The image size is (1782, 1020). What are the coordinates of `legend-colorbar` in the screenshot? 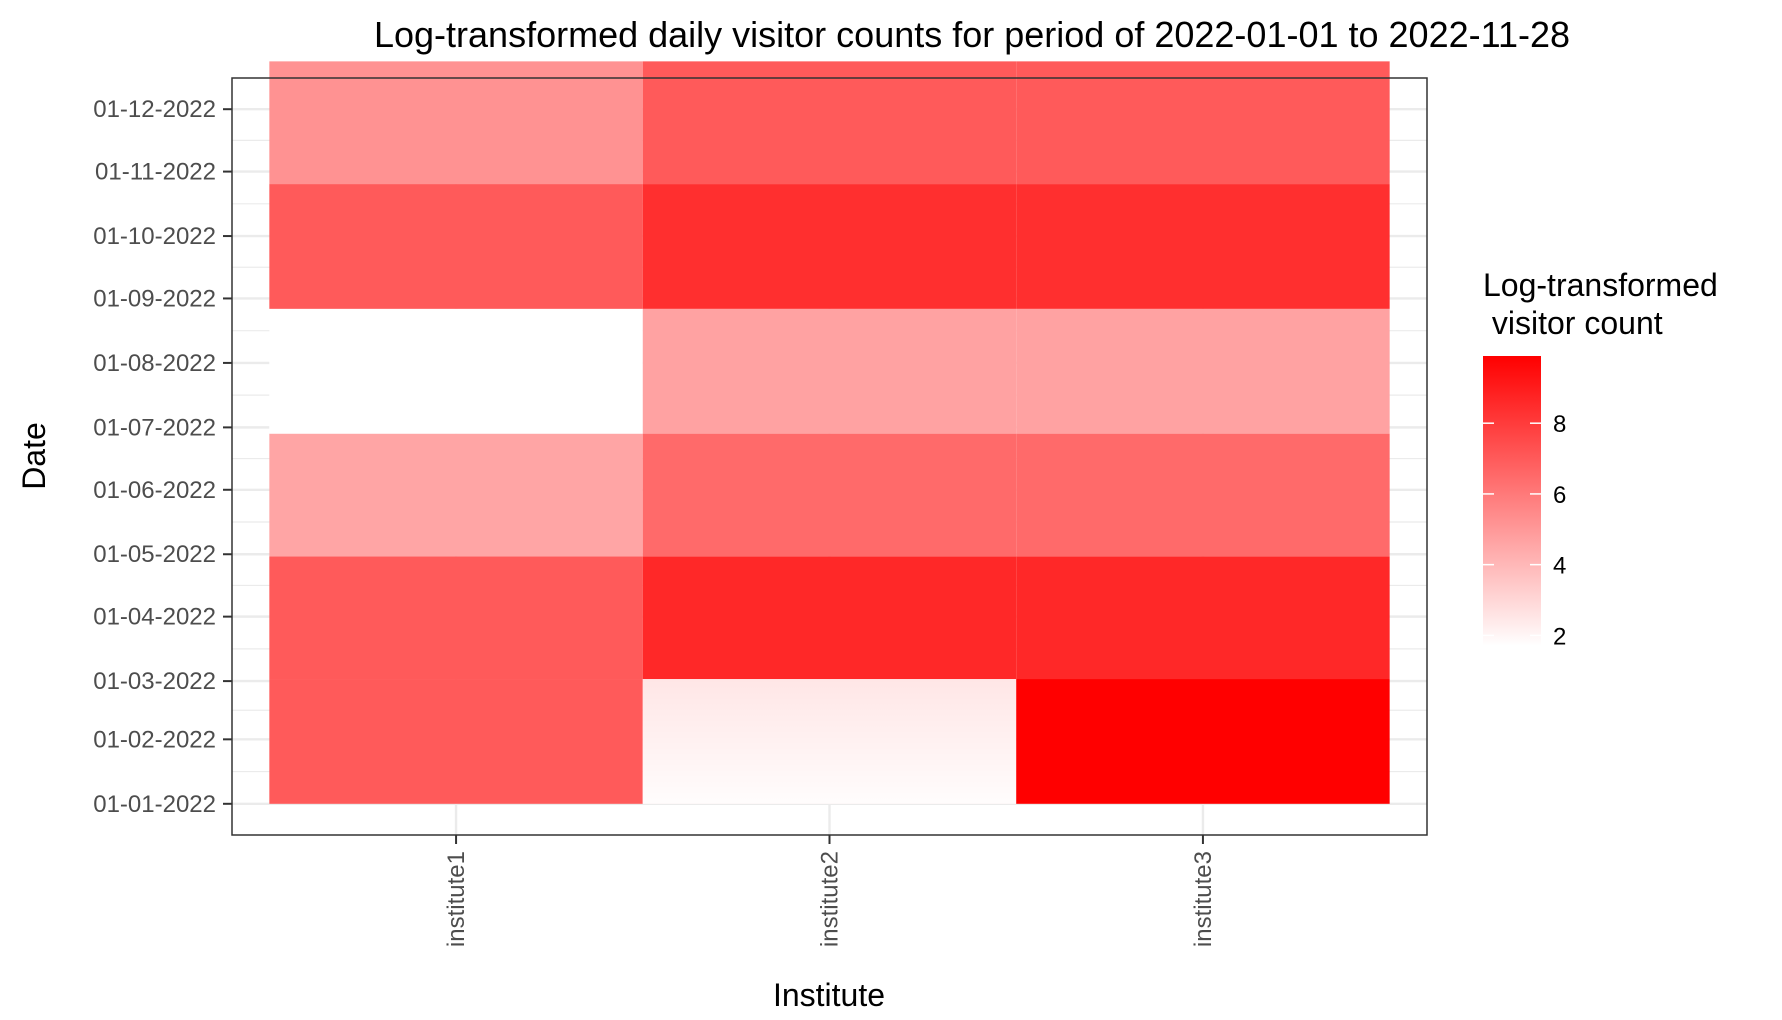 It's located at (1512, 501).